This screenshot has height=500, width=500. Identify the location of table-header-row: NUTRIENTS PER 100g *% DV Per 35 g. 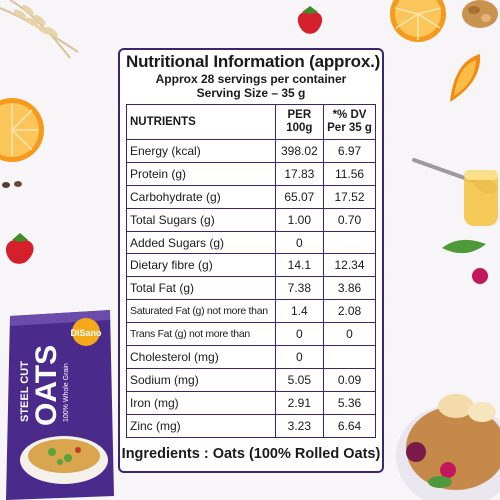
(251, 122).